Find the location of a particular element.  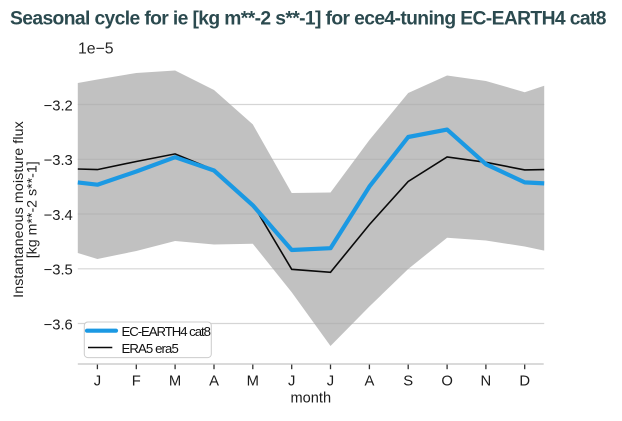

svg-text: −3.5 is located at coordinates (58, 271).